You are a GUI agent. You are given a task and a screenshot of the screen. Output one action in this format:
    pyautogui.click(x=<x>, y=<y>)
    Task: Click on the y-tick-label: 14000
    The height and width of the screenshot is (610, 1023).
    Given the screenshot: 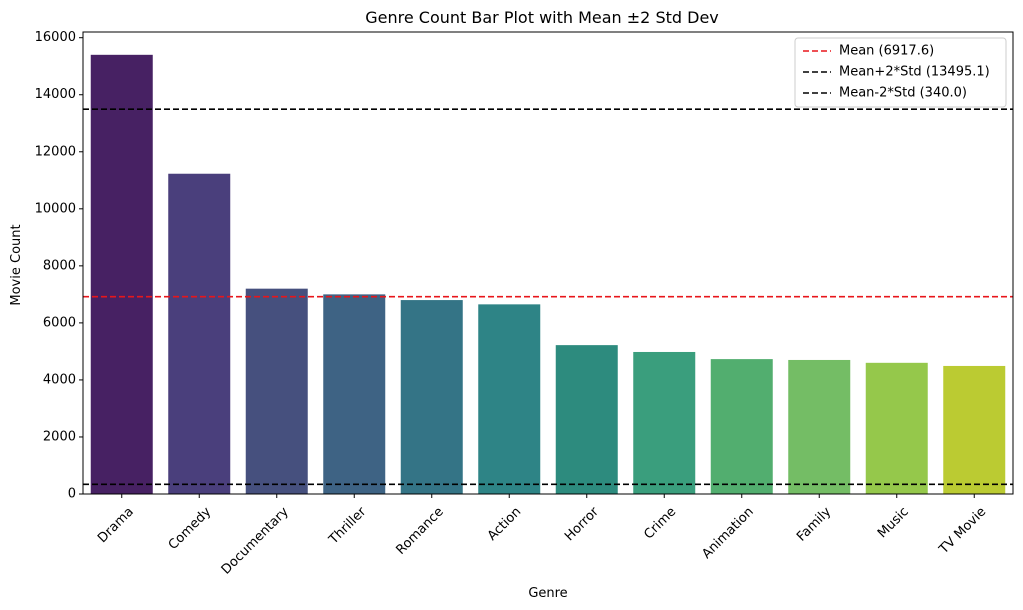 What is the action you would take?
    pyautogui.click(x=55, y=94)
    